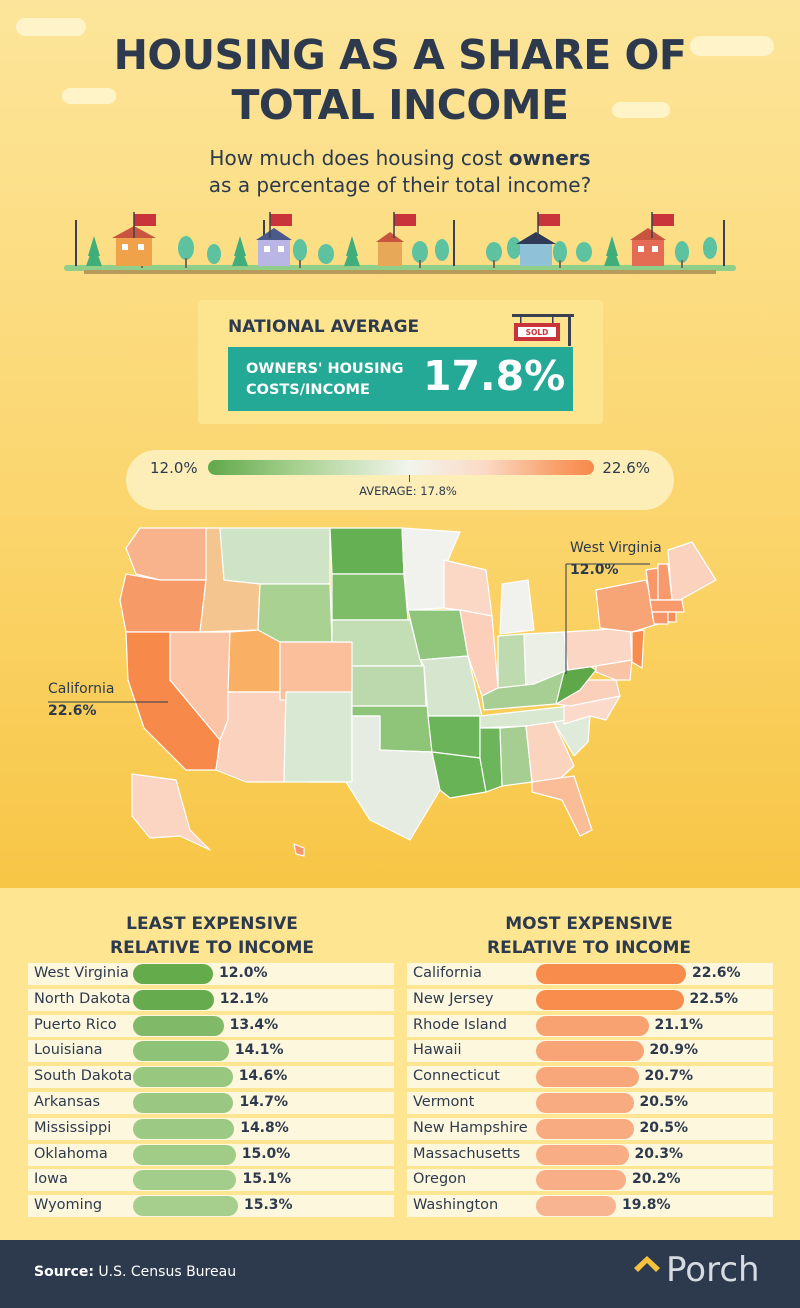 Image resolution: width=800 pixels, height=1308 pixels. What do you see at coordinates (370, 597) in the screenshot?
I see `state-south-dakota` at bounding box center [370, 597].